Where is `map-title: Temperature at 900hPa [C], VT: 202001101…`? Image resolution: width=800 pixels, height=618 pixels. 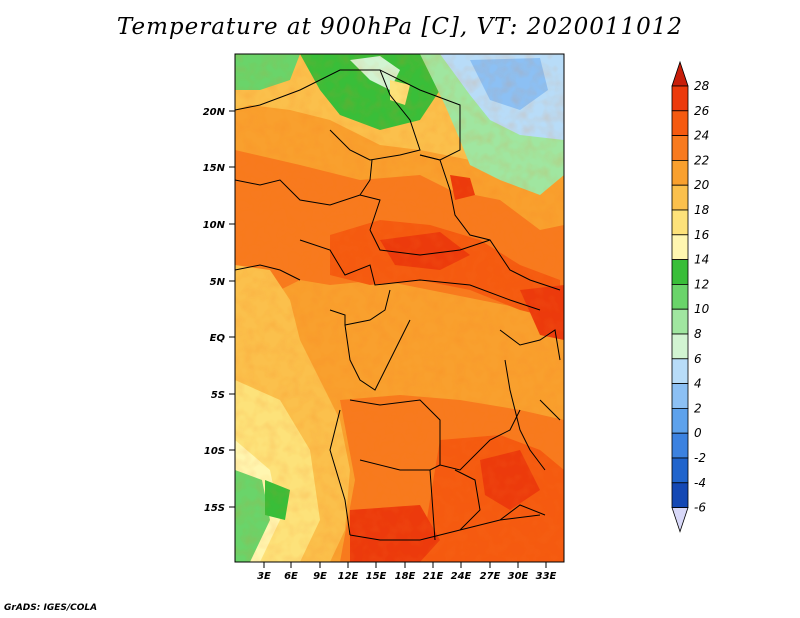
map-title: Temperature at 900hPa [C], VT: 202001101… is located at coordinates (400, 27).